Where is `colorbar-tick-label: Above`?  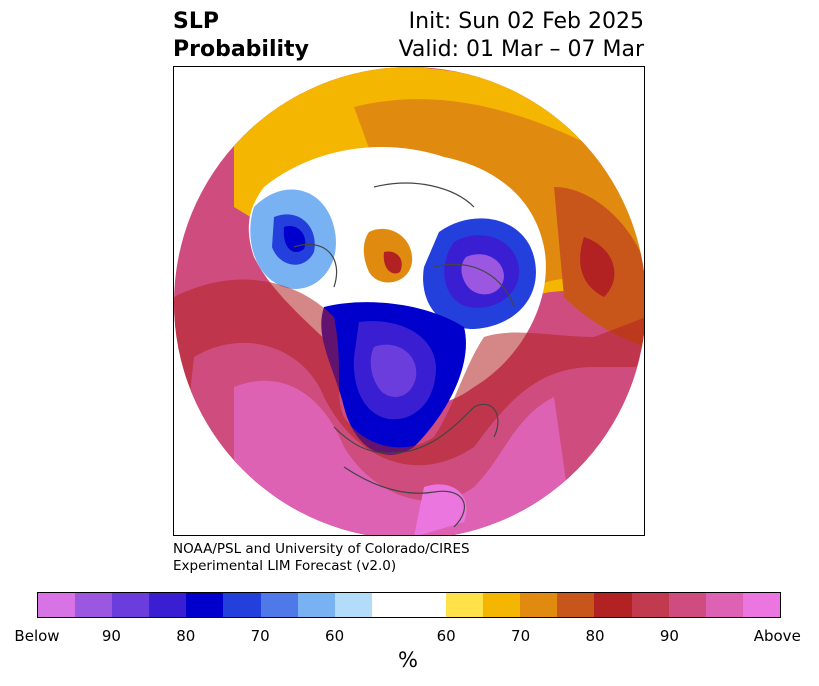
colorbar-tick-label: Above is located at coordinates (777, 636).